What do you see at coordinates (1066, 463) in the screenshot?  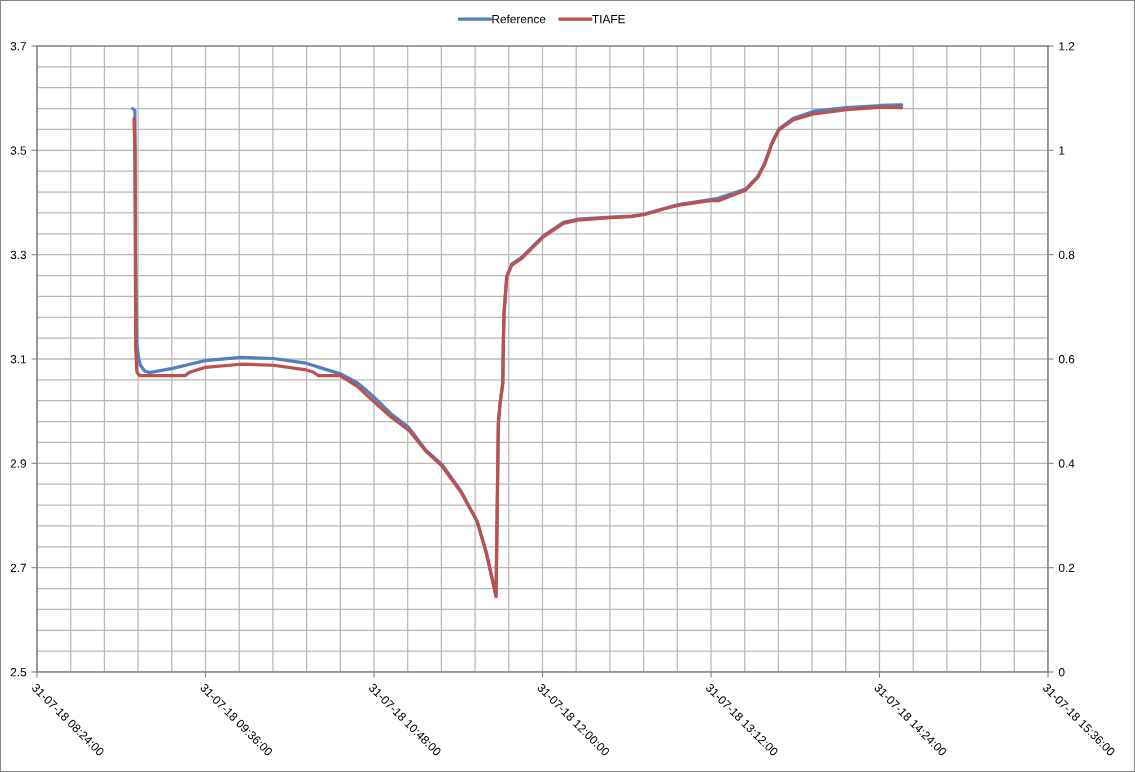 I see `y2-tick-label: 0.4` at bounding box center [1066, 463].